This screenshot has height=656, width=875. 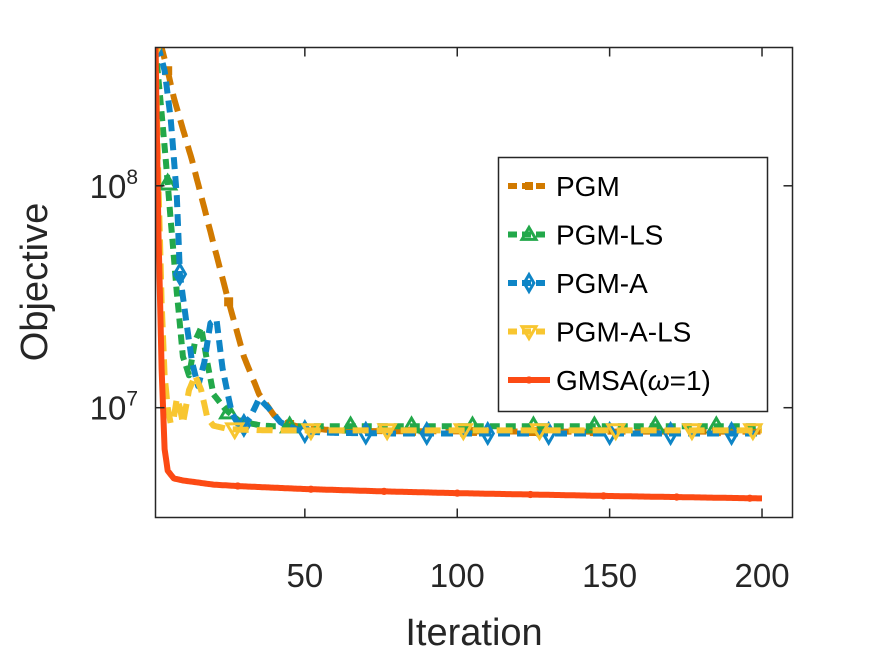 What do you see at coordinates (633, 380) in the screenshot?
I see `legend-label: GMSA(ω=1)` at bounding box center [633, 380].